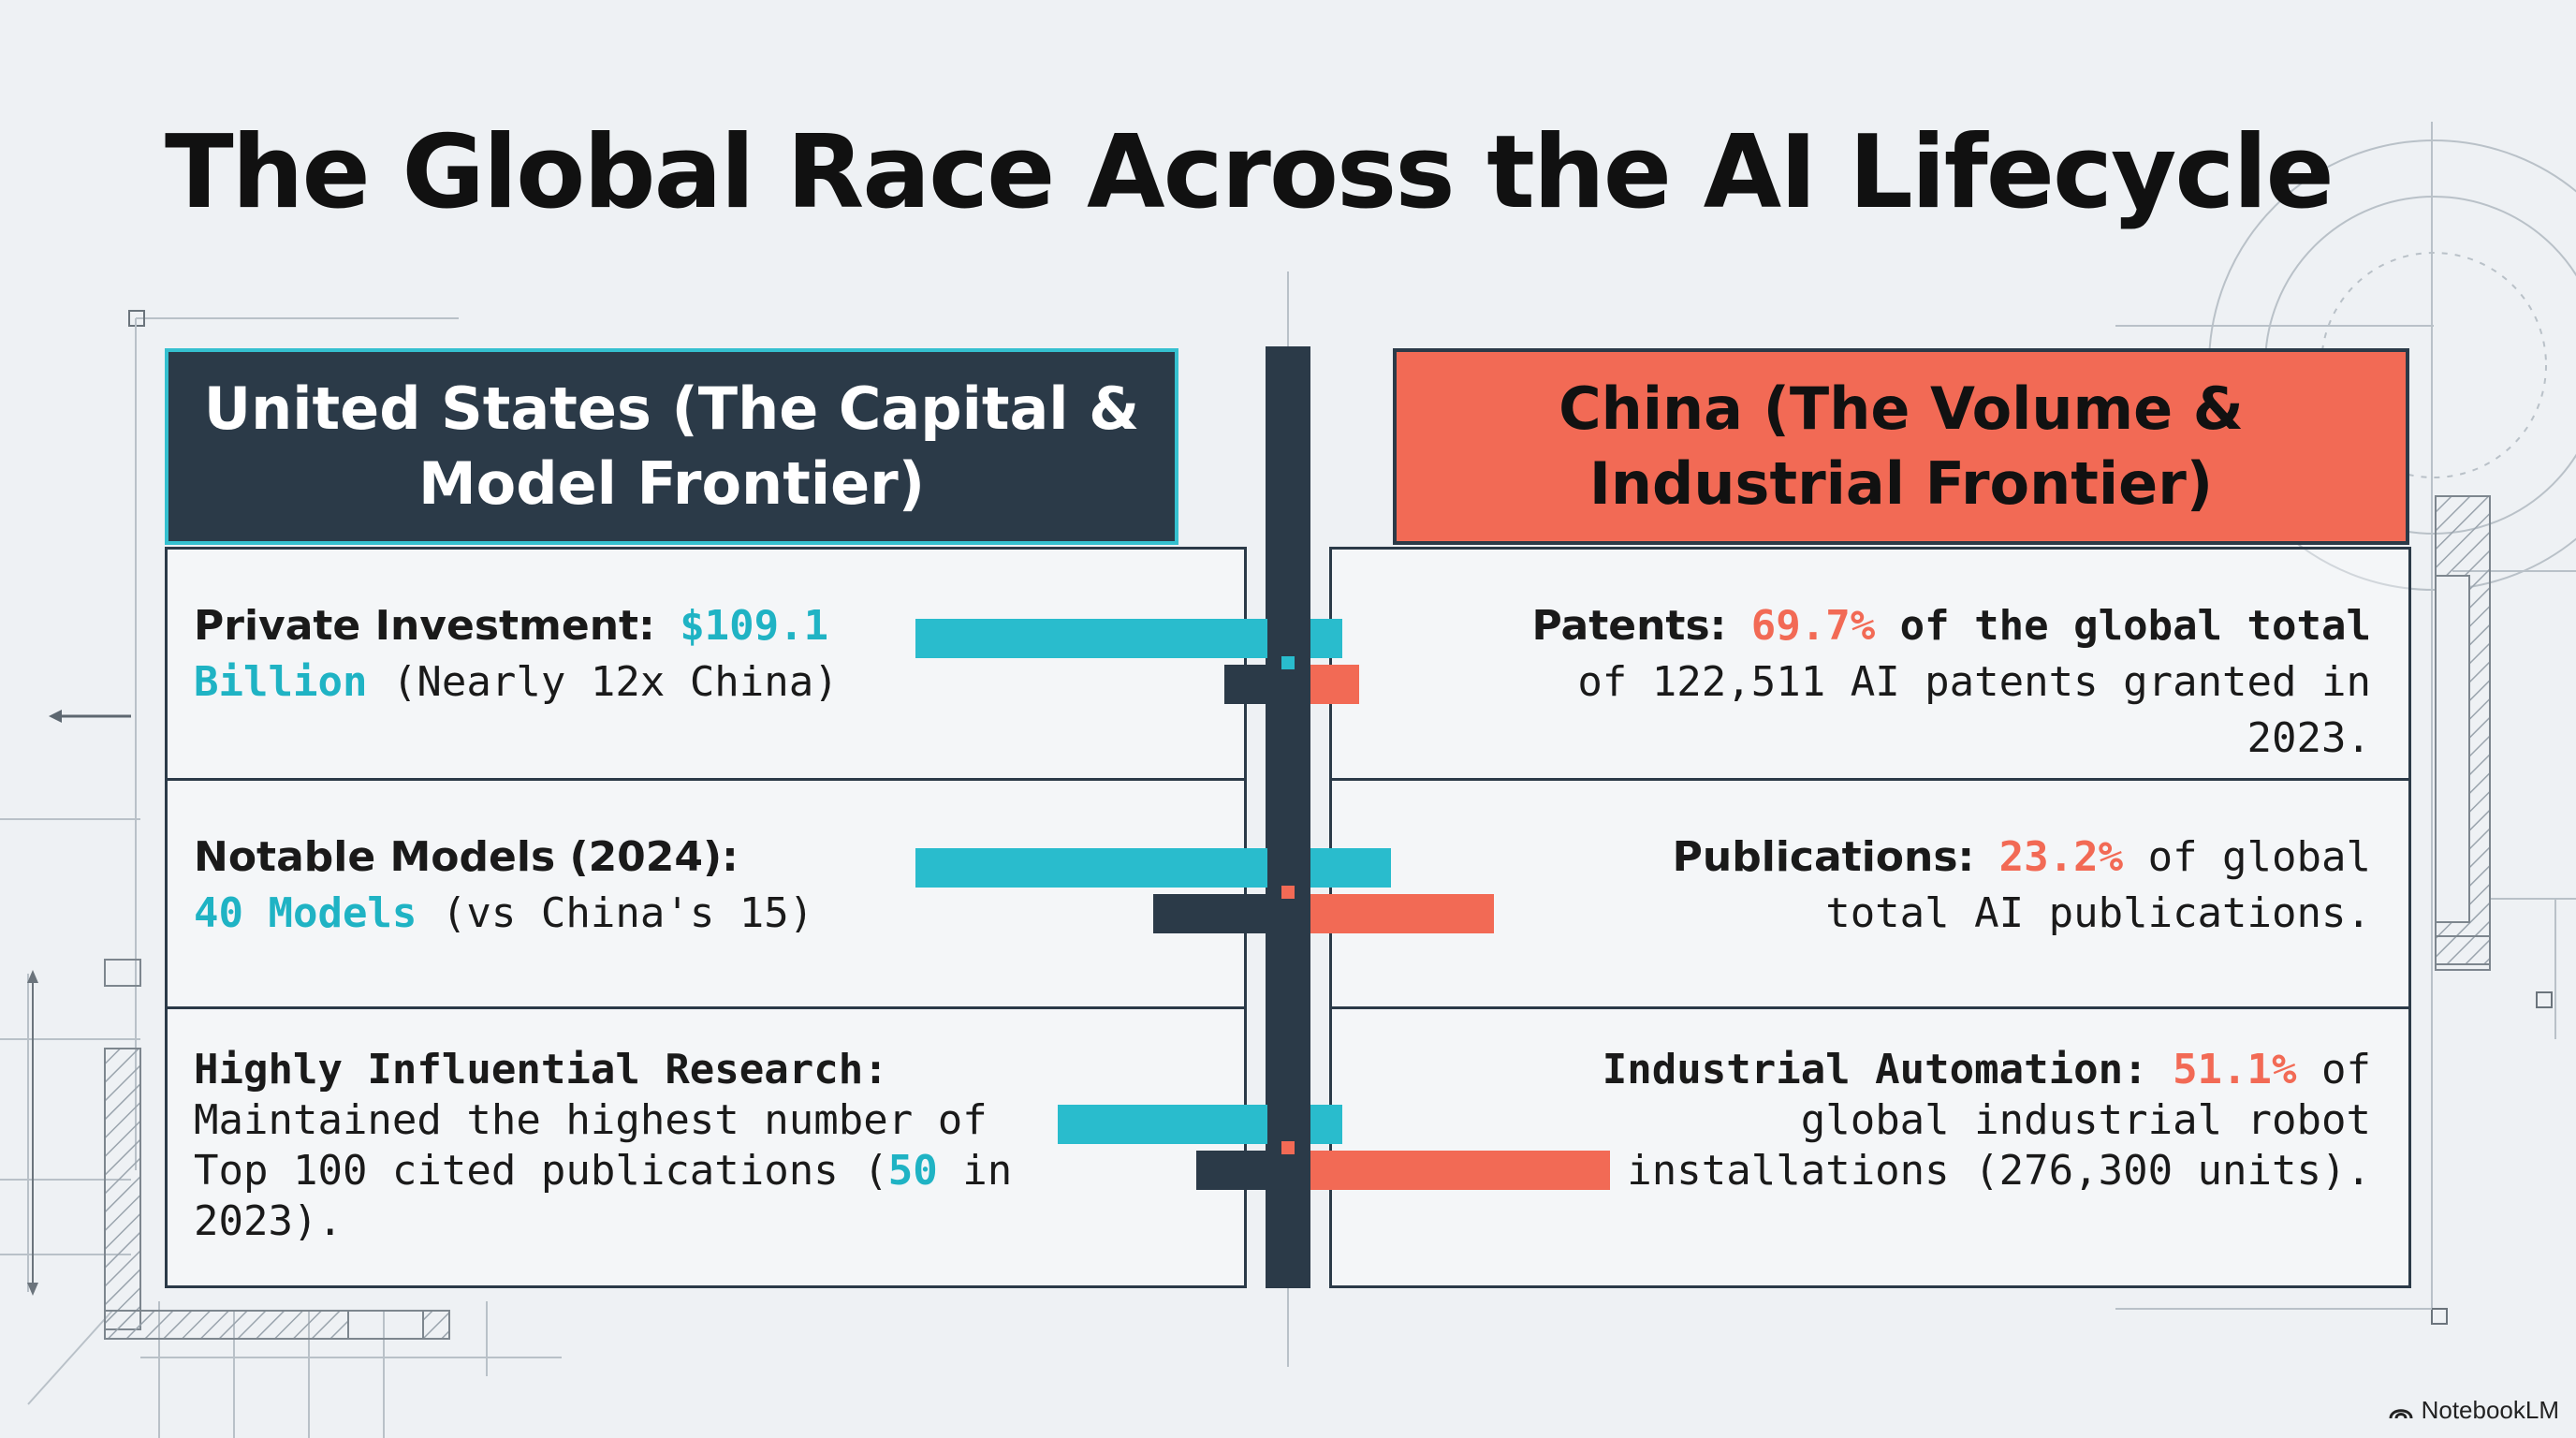 The width and height of the screenshot is (2576, 1438). What do you see at coordinates (1326, 638) in the screenshot?
I see `us-investment-bar-cap` at bounding box center [1326, 638].